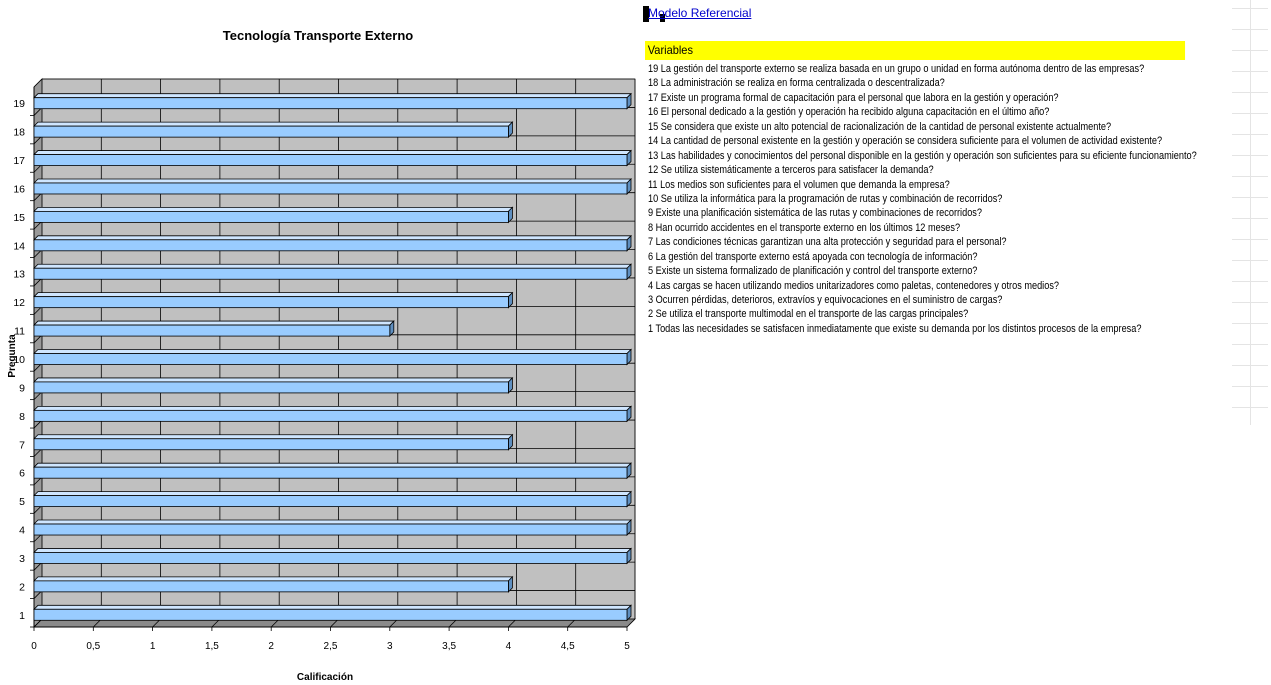 This screenshot has height=685, width=1271. What do you see at coordinates (22, 388) in the screenshot?
I see `y-tick-label: 9` at bounding box center [22, 388].